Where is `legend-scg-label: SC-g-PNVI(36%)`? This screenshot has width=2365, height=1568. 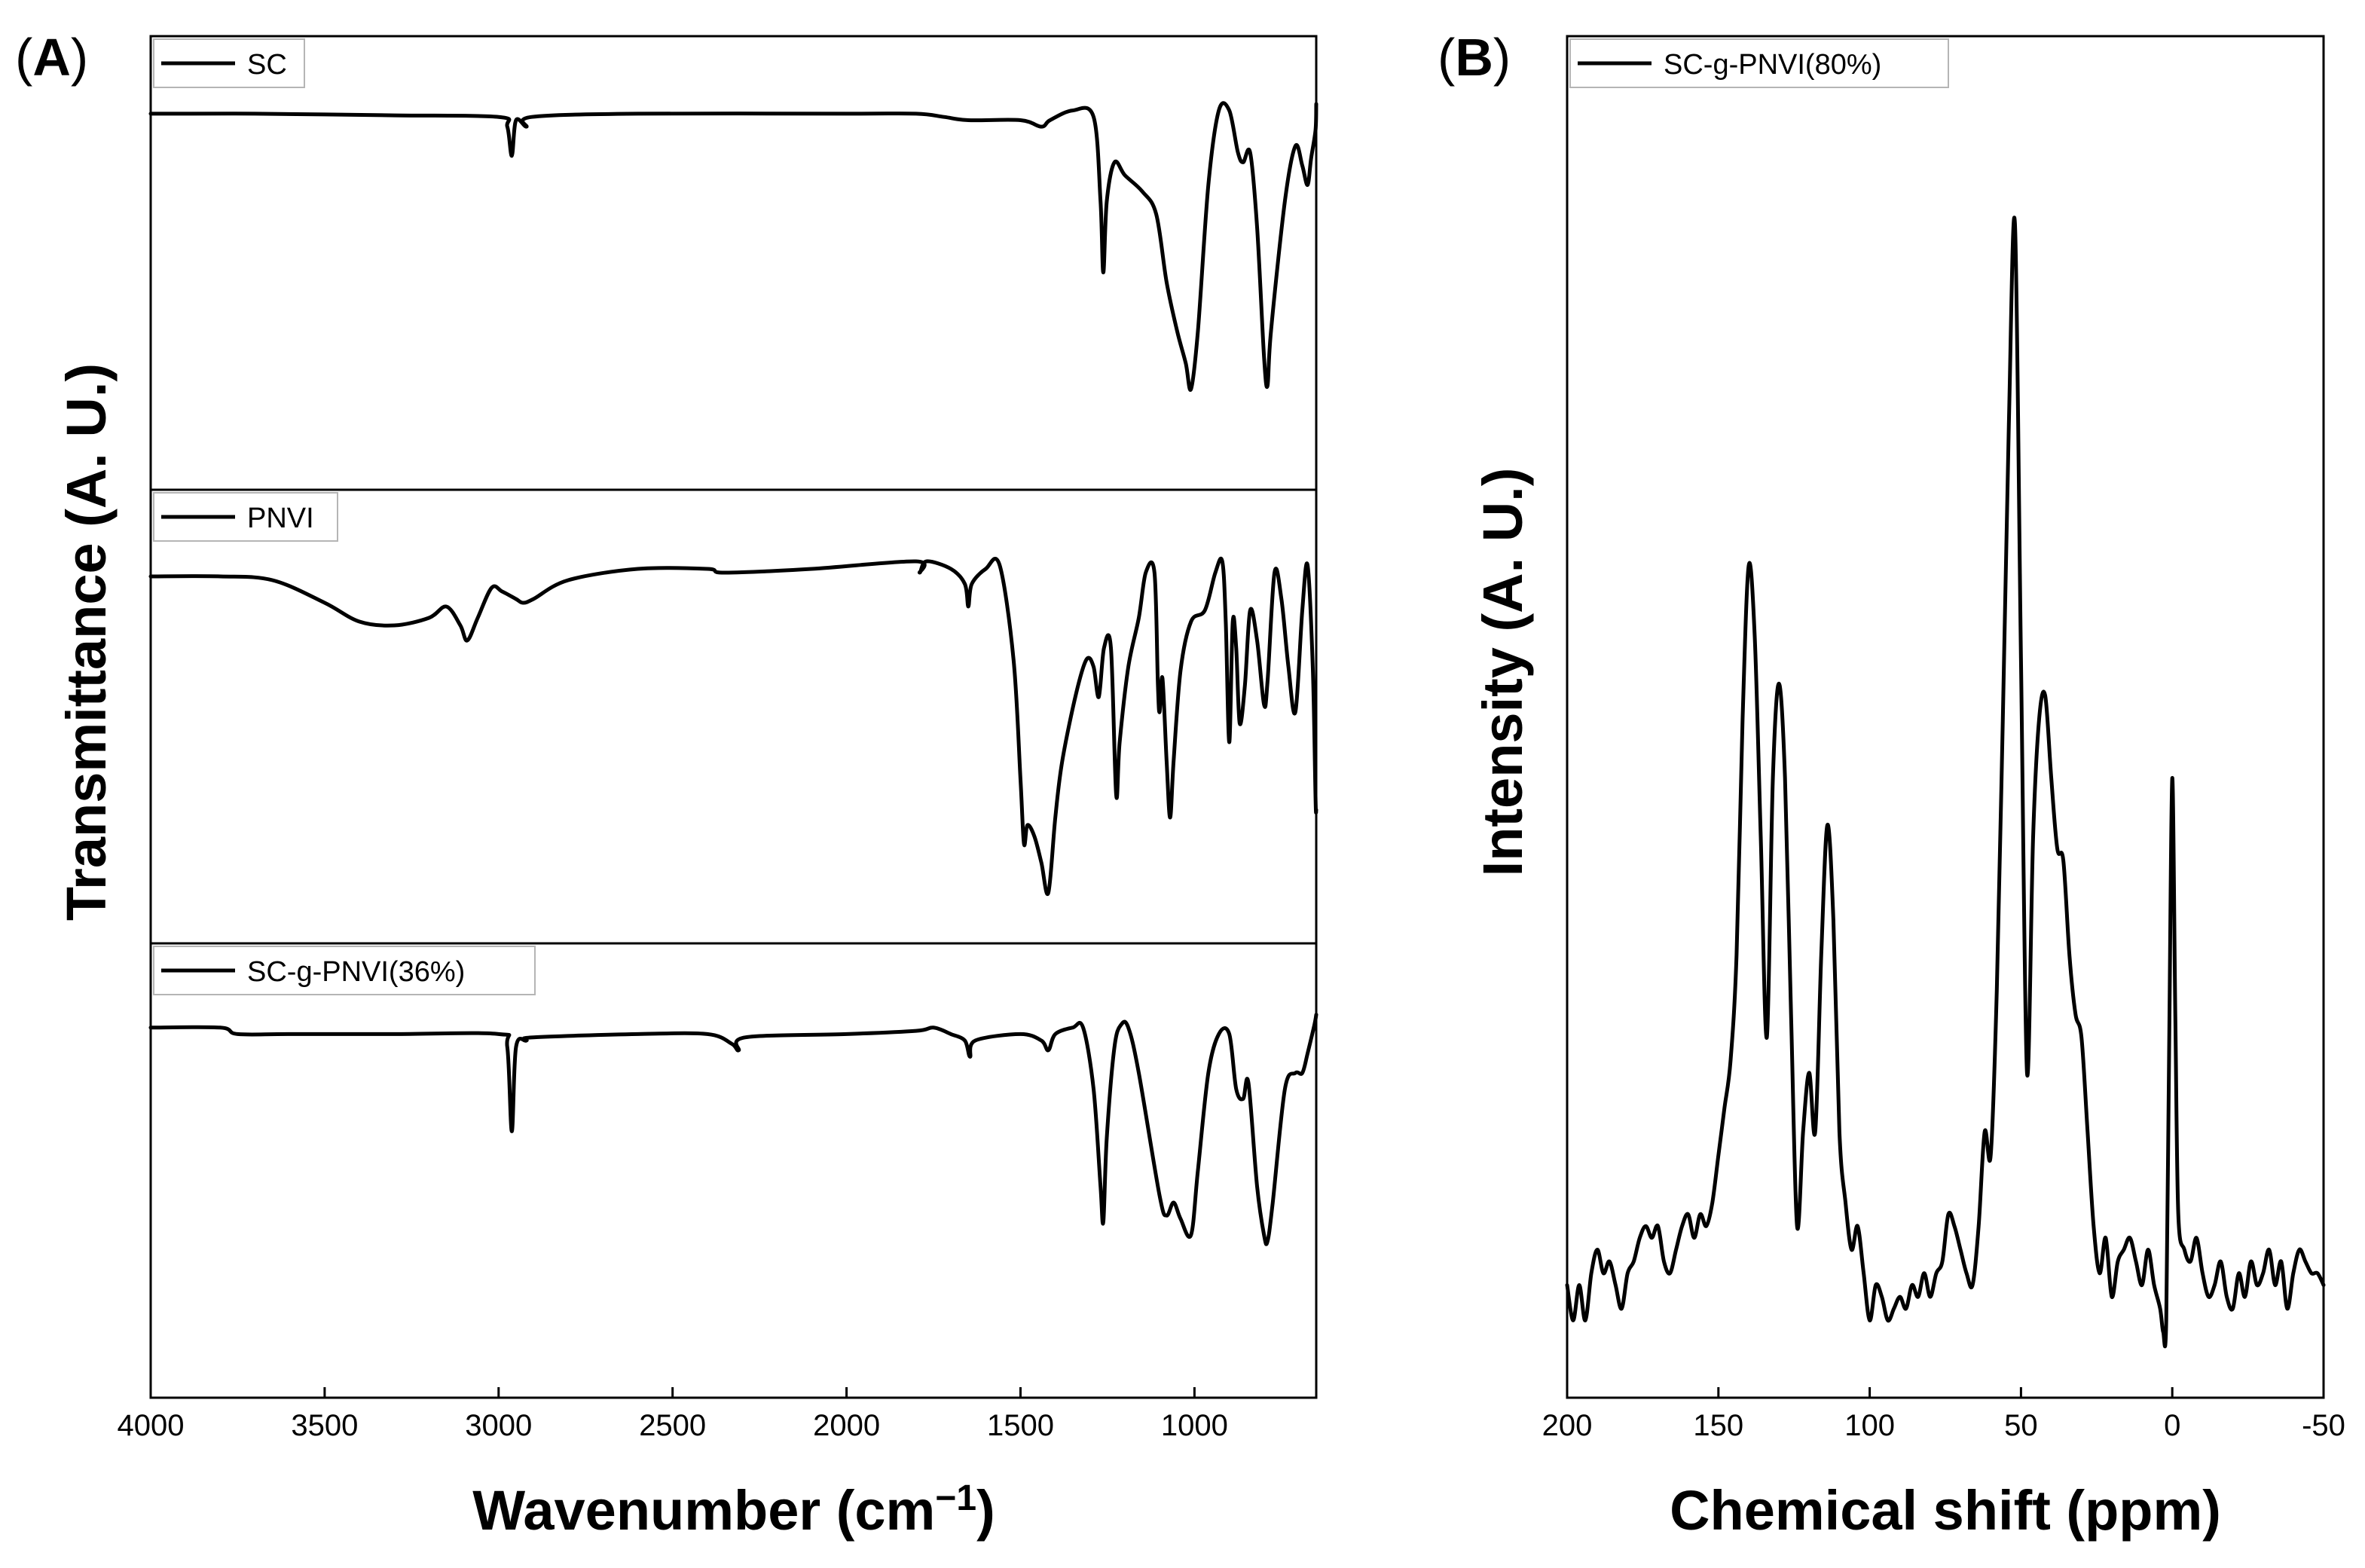 legend-scg-label: SC-g-PNVI(36%) is located at coordinates (356, 972).